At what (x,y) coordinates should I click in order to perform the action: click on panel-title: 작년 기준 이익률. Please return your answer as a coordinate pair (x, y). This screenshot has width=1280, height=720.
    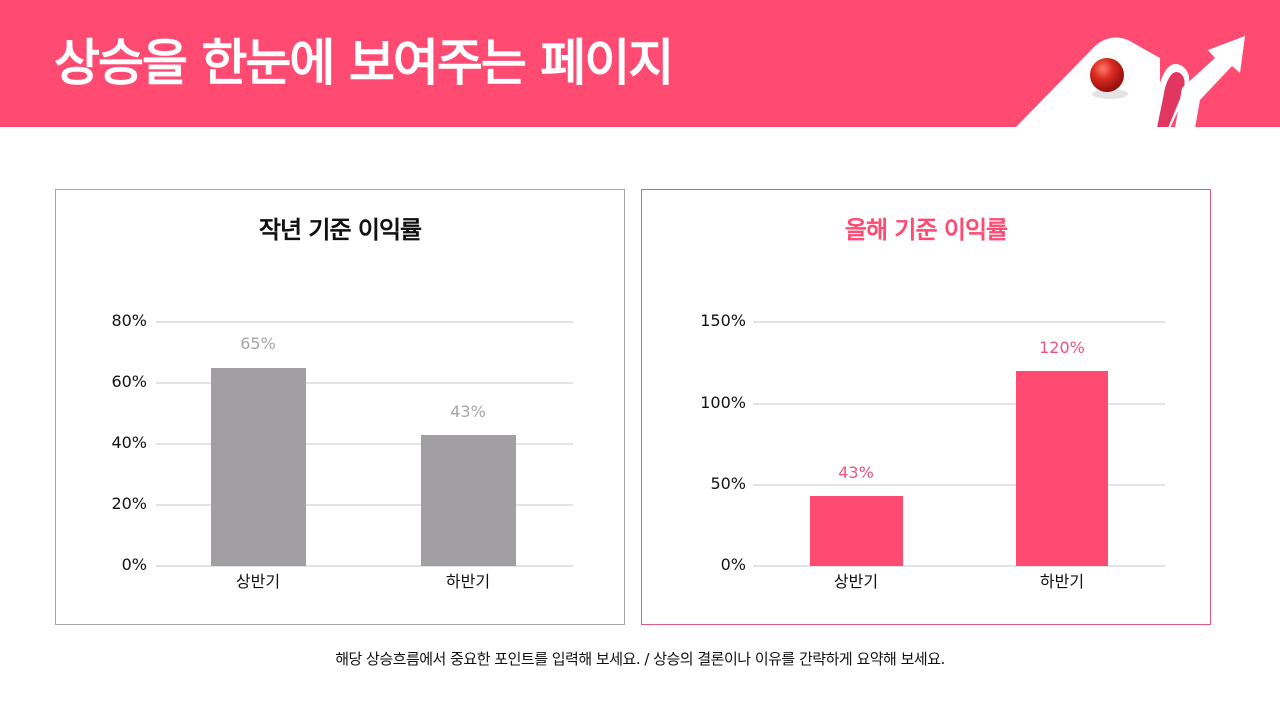
    Looking at the image, I should click on (340, 230).